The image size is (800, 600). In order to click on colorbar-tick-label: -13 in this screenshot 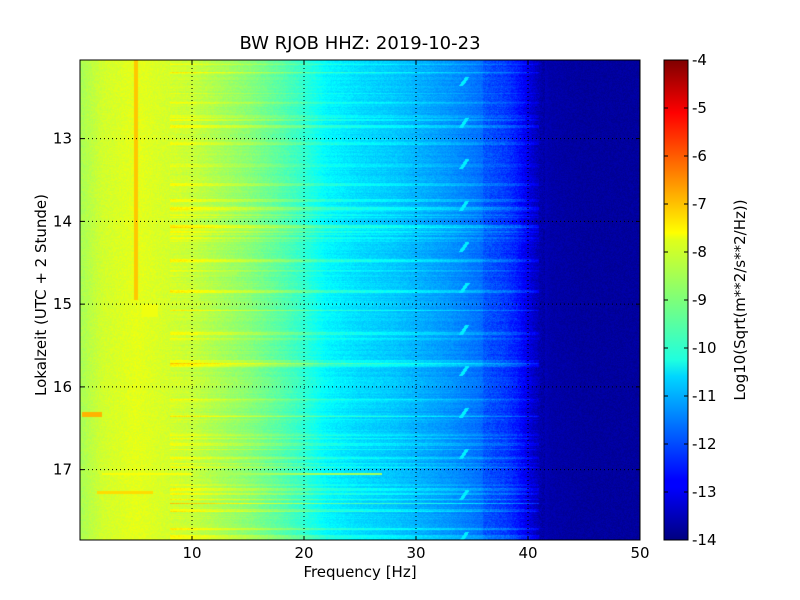, I will do `click(704, 492)`.